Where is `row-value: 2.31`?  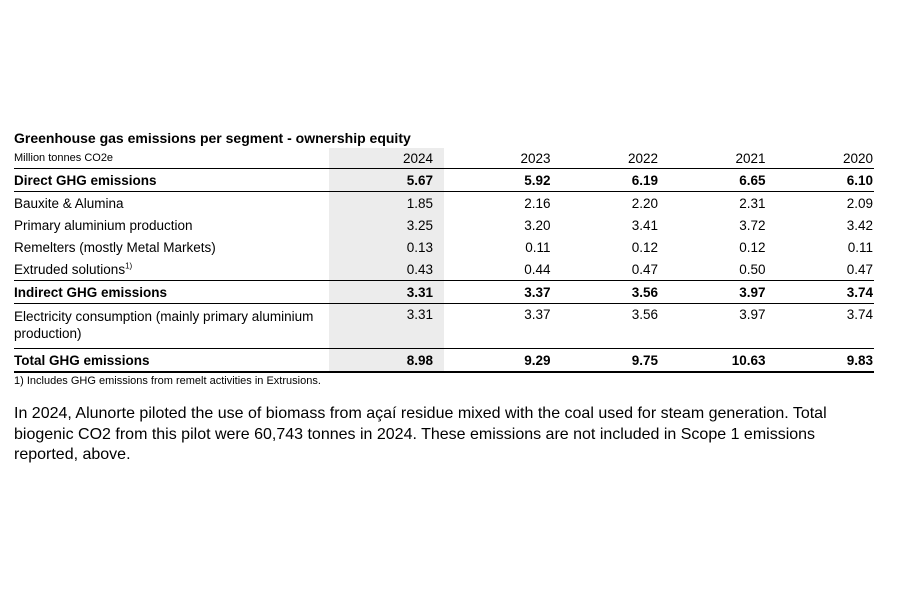 row-value: 2.31 is located at coordinates (752, 203).